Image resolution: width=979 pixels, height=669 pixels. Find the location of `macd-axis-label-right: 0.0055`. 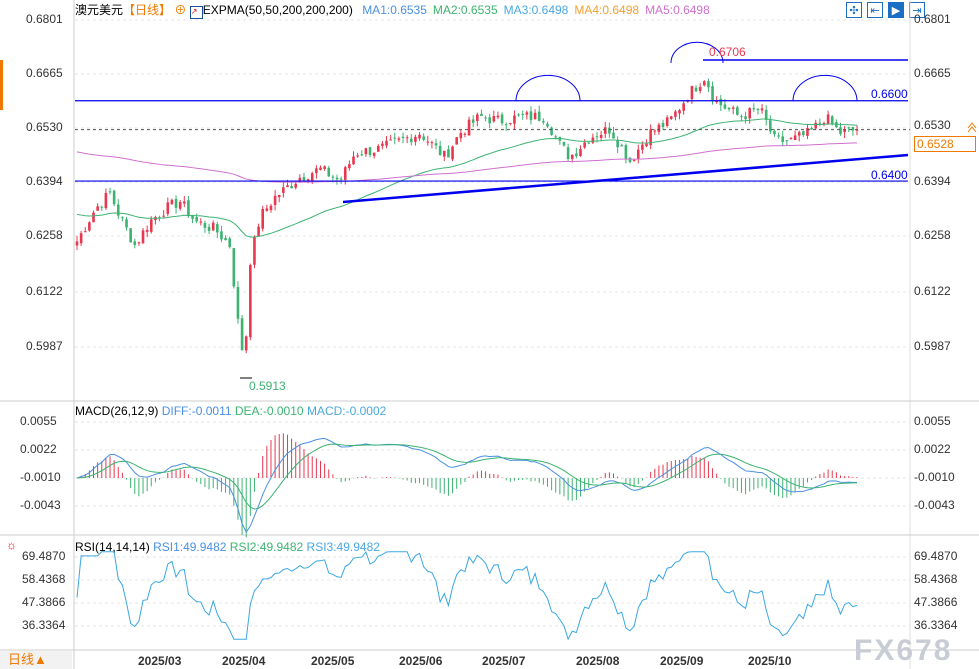

macd-axis-label-right: 0.0055 is located at coordinates (932, 421).